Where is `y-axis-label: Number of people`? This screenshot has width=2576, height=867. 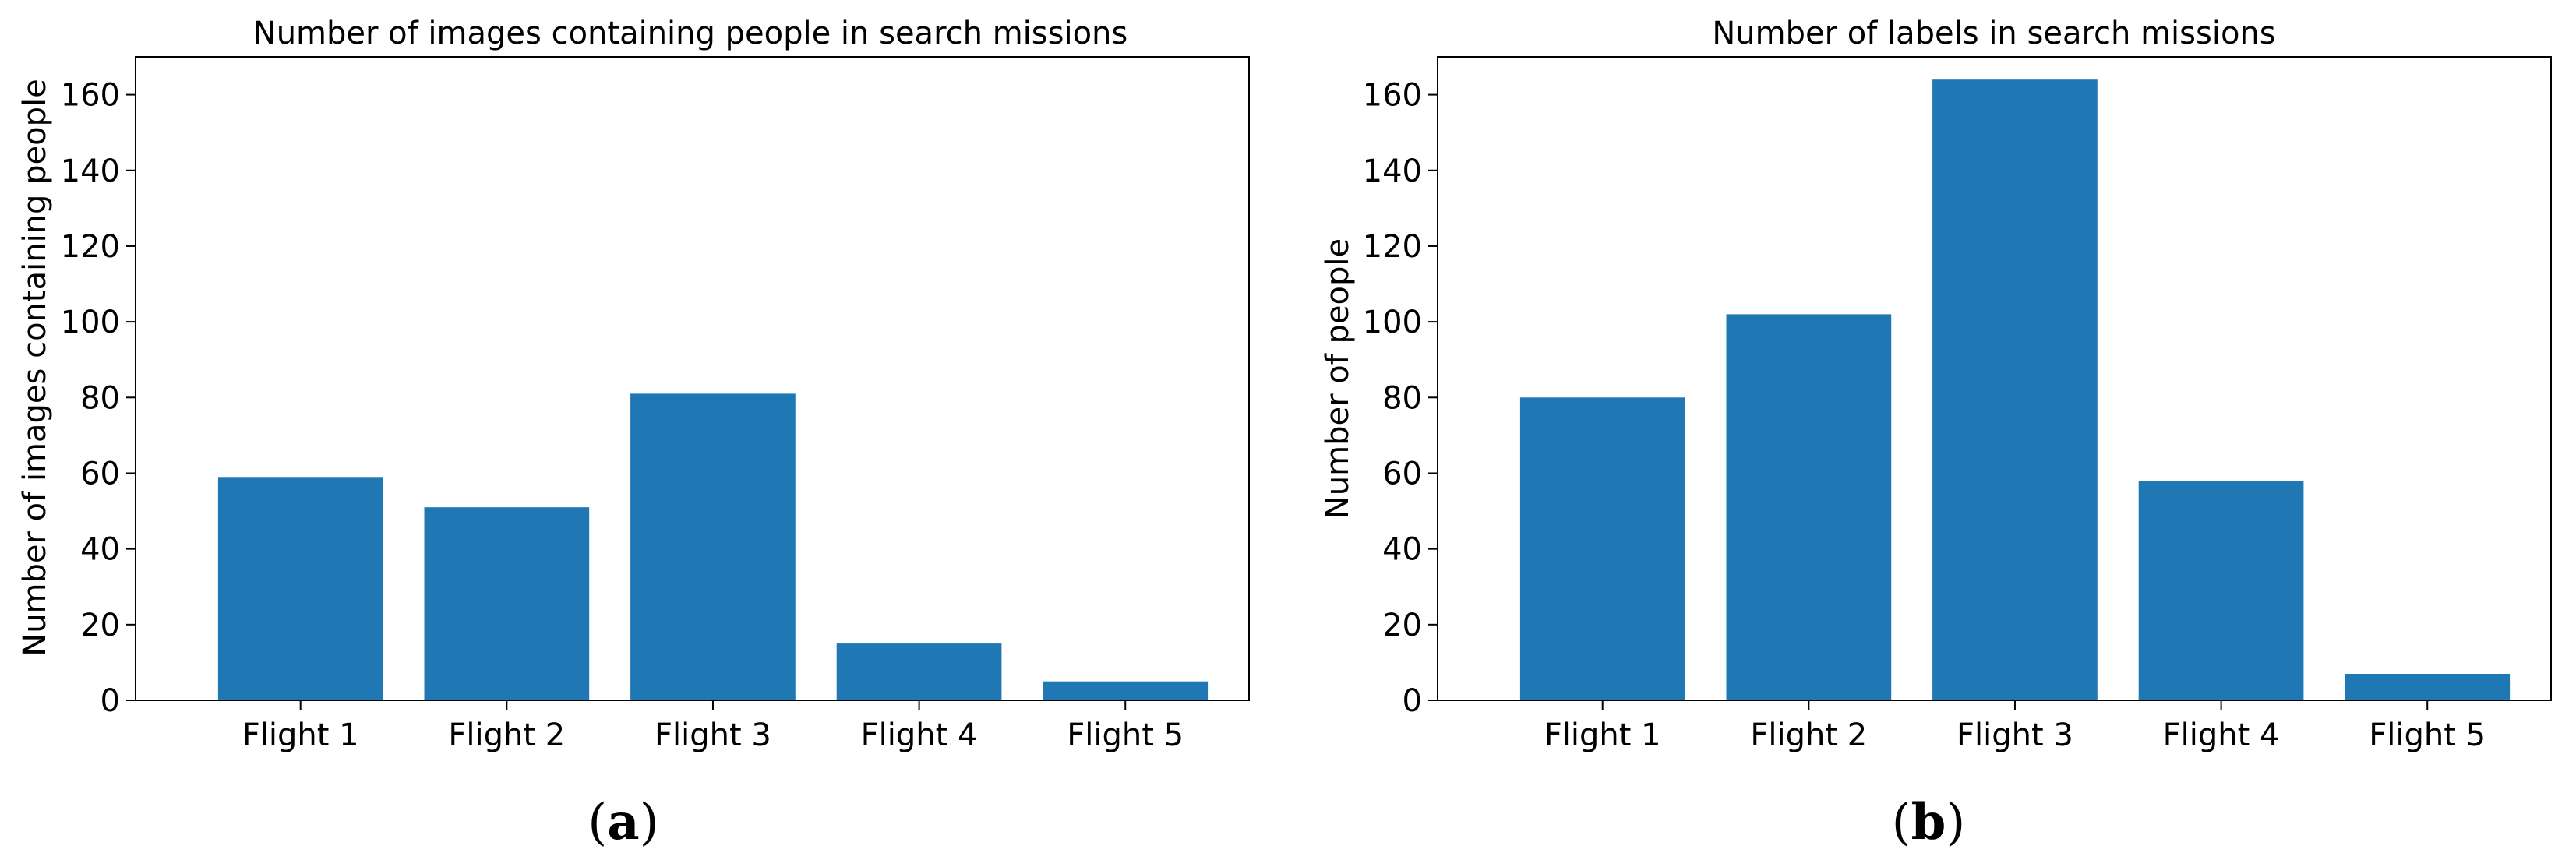
y-axis-label: Number of people is located at coordinates (1338, 378).